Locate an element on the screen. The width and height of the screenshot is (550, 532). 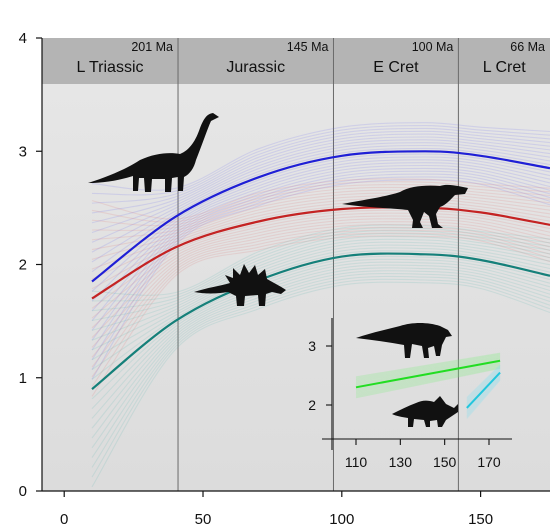
inset-x-tick-label: 150 is located at coordinates (445, 462).